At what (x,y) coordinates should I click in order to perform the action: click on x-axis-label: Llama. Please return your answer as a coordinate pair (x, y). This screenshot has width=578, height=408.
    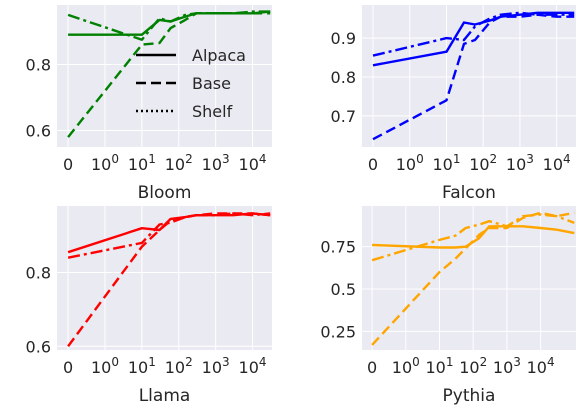
    Looking at the image, I should click on (165, 396).